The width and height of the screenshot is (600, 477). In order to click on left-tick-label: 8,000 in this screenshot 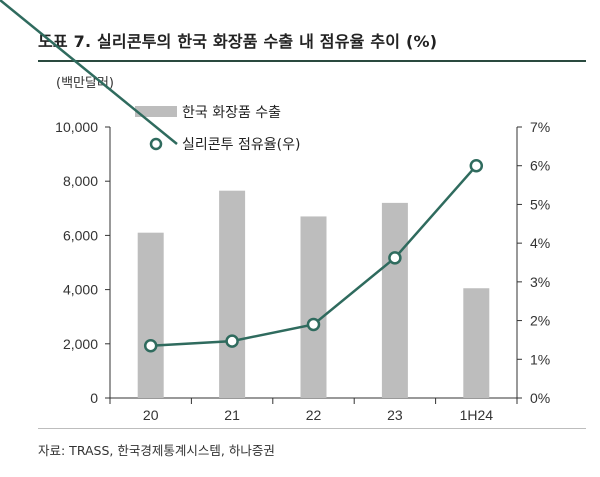, I will do `click(80, 181)`.